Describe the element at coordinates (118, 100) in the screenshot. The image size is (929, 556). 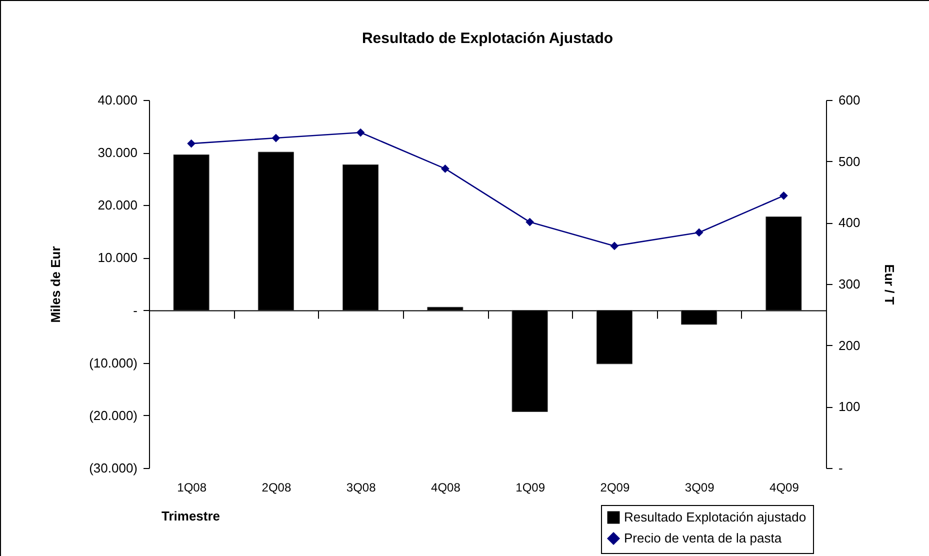
I see `y-tick-label: 40.000` at that location.